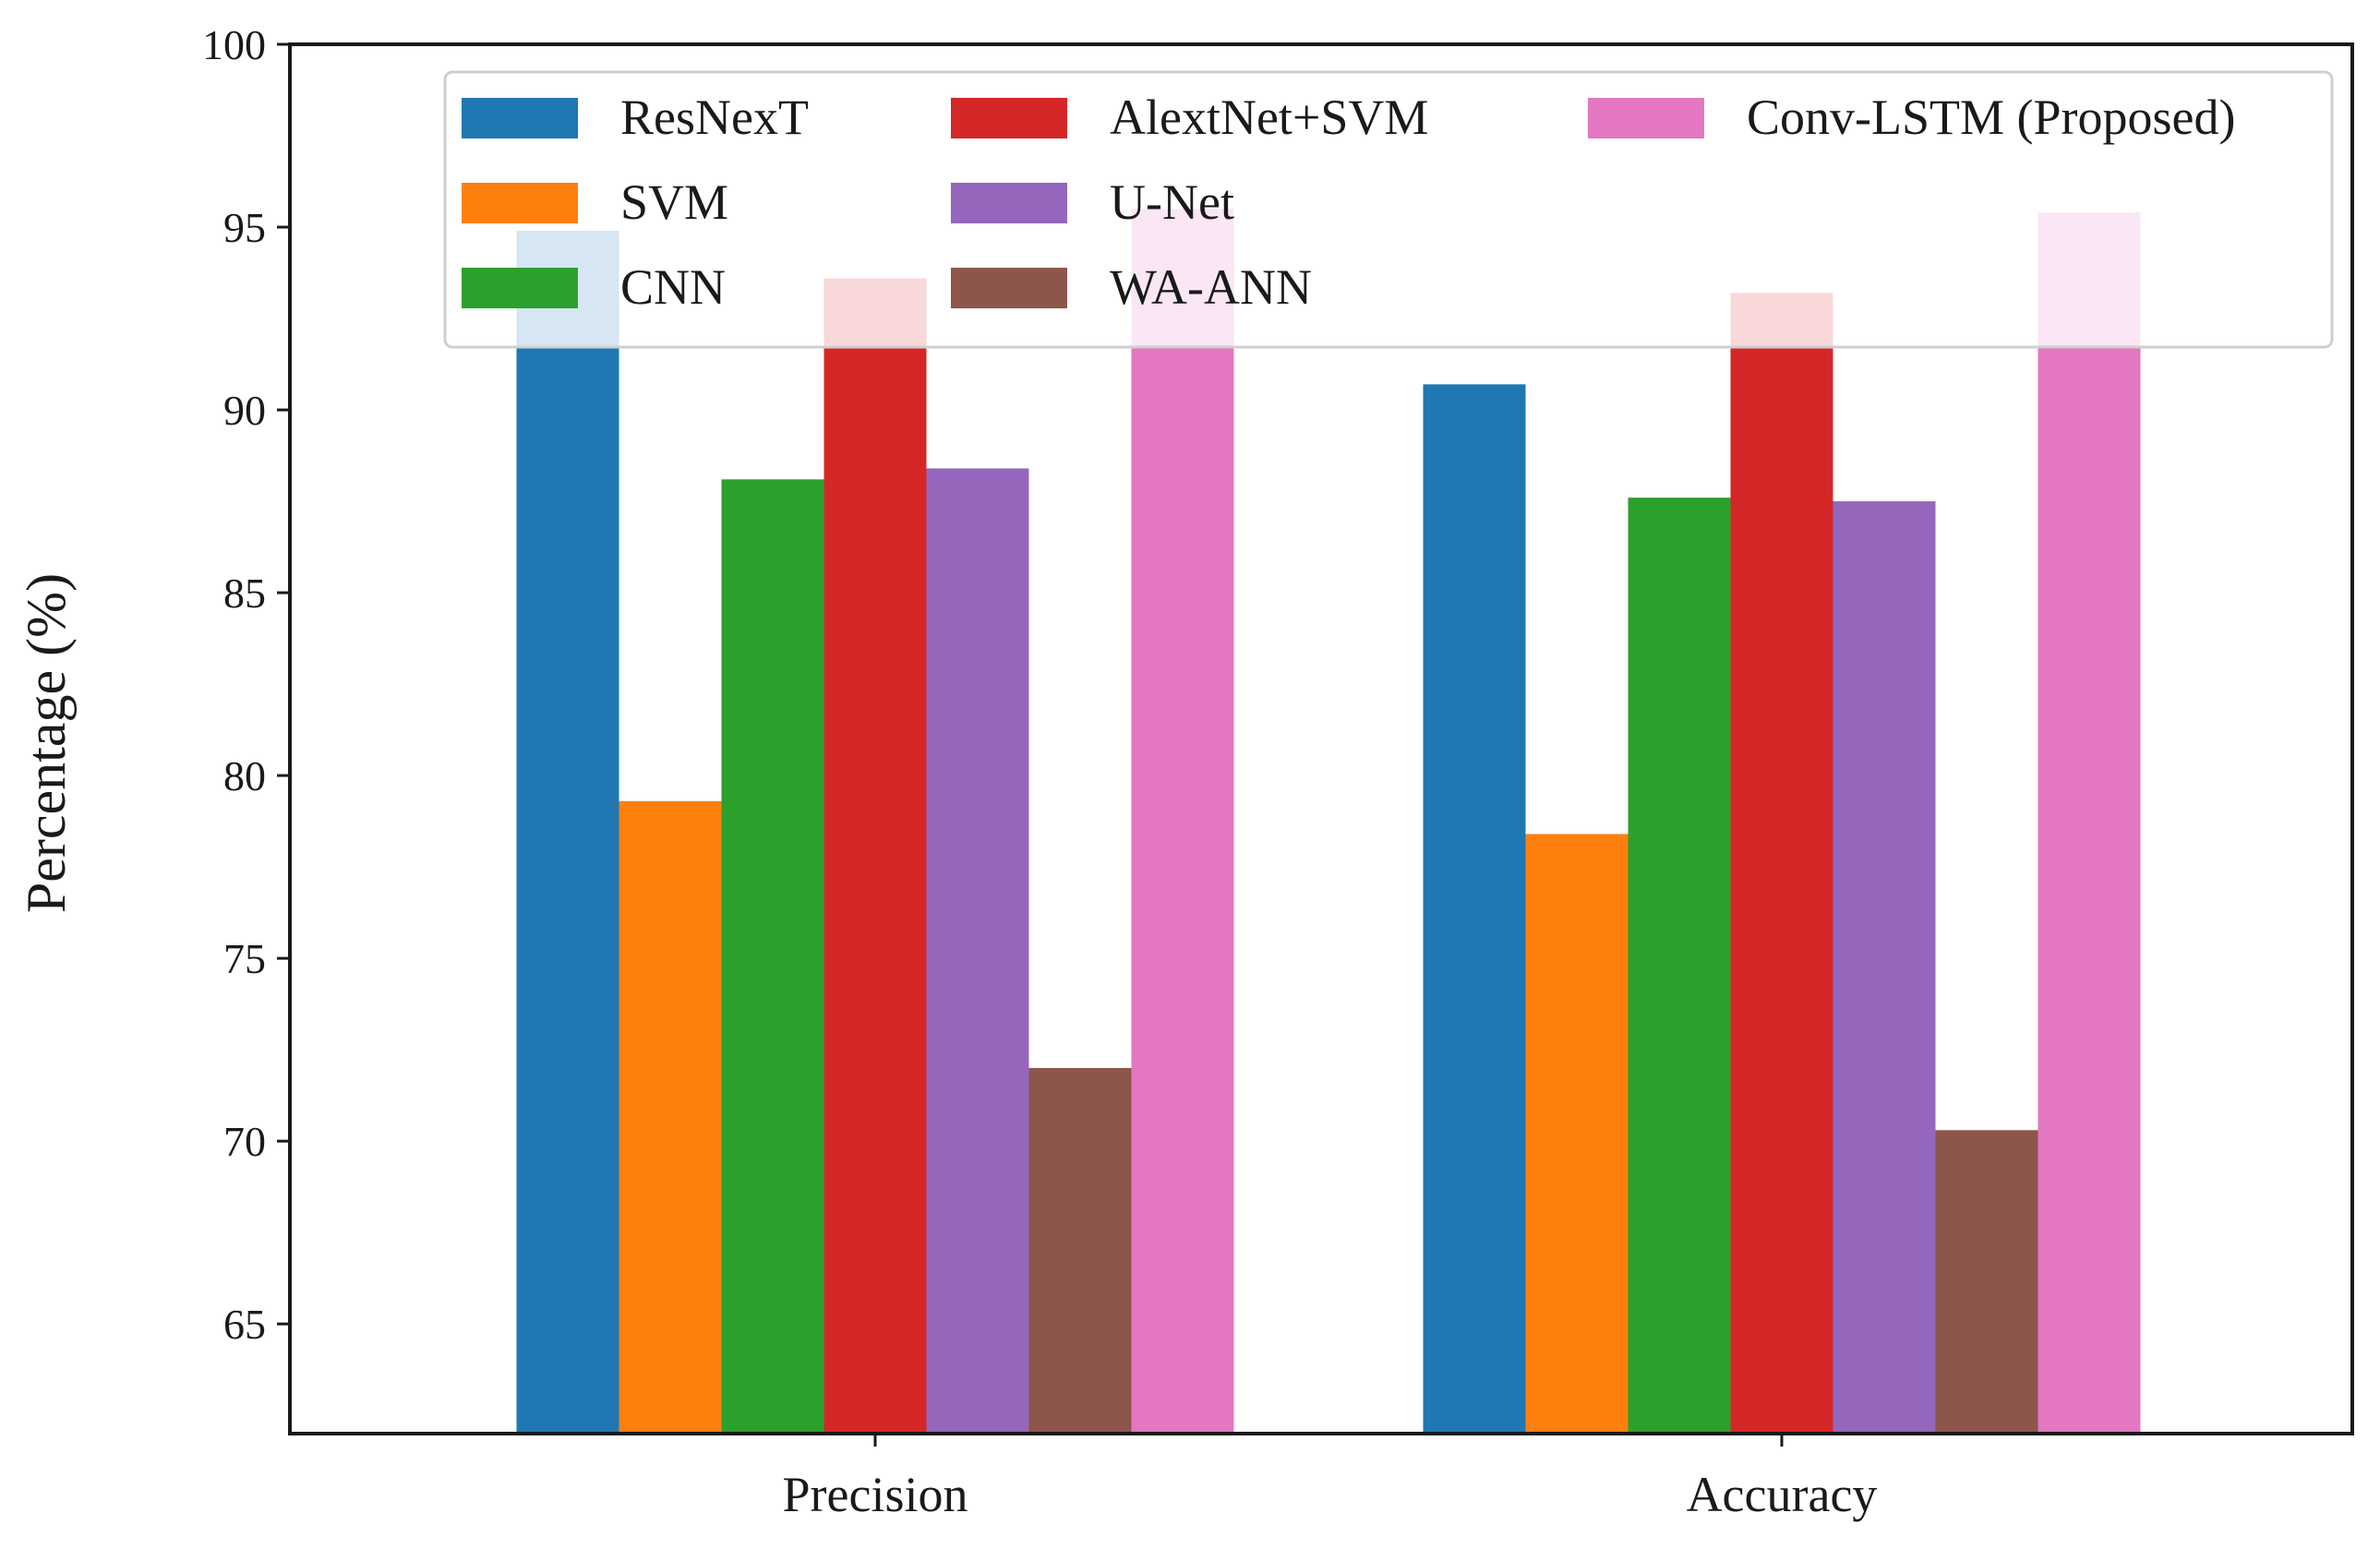 The image size is (2380, 1549). I want to click on bar-wa-ann-precision, so click(1080, 1250).